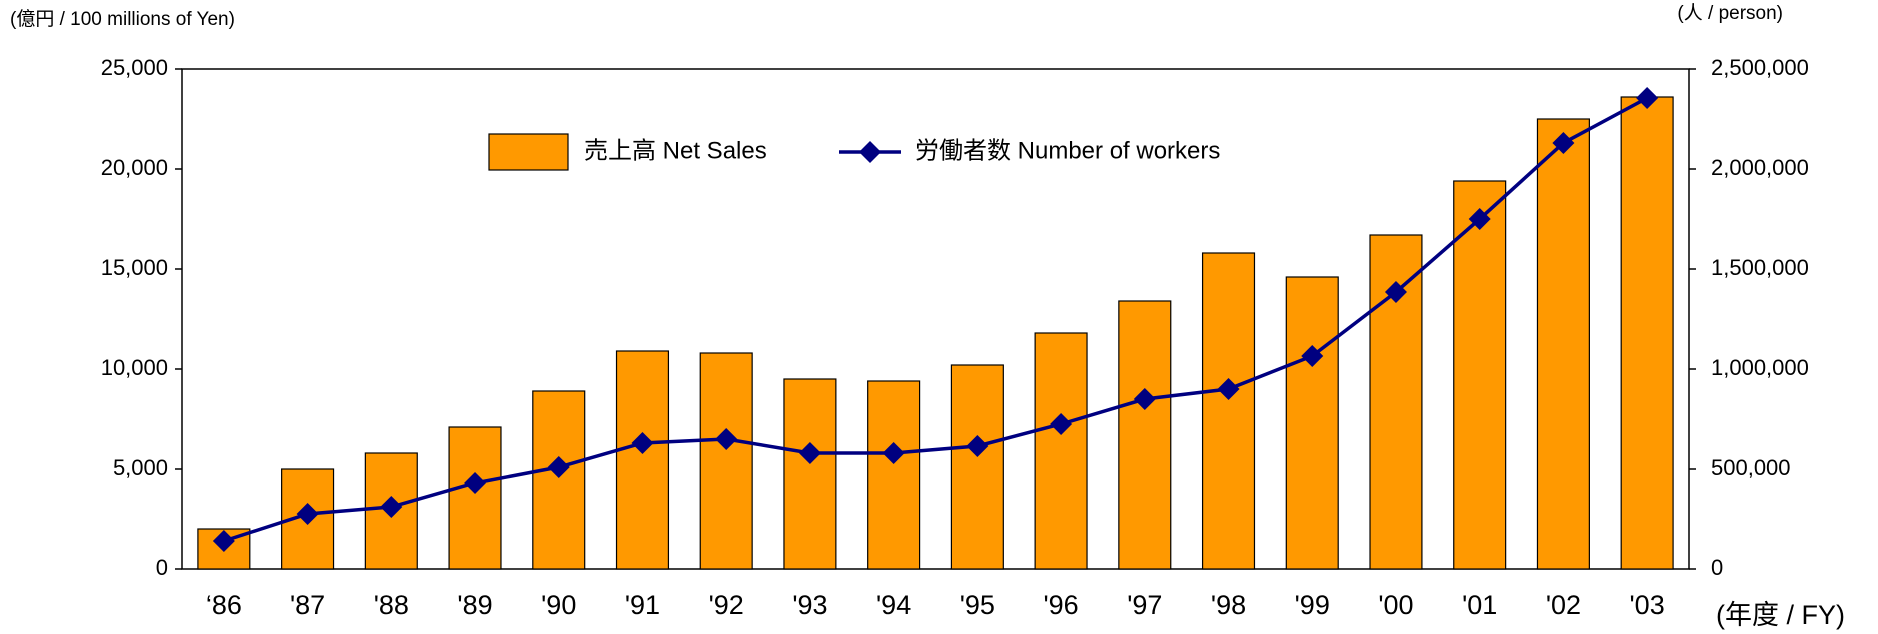 This screenshot has width=1878, height=634. Describe the element at coordinates (1717, 567) in the screenshot. I see `y2-tick-label: 0` at that location.